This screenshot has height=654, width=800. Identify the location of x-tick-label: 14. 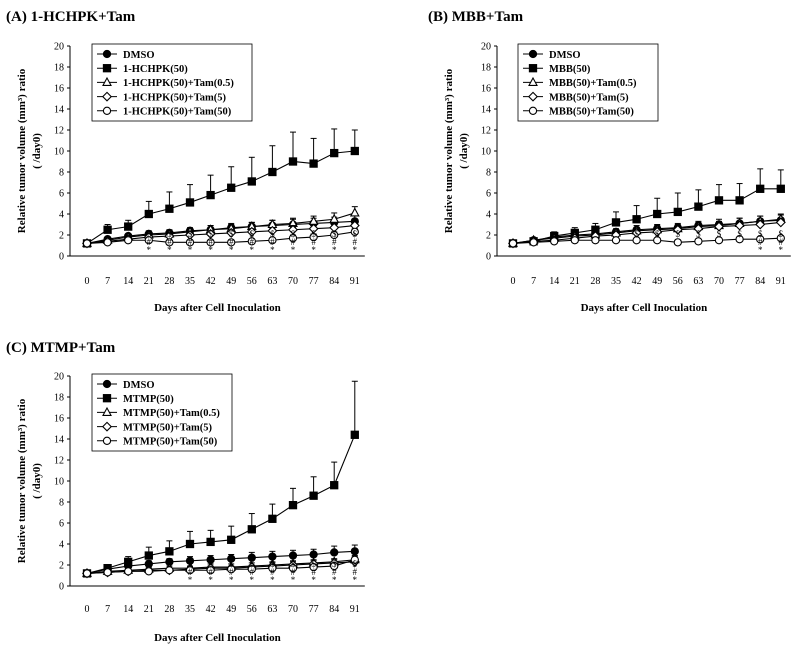
(128, 609).